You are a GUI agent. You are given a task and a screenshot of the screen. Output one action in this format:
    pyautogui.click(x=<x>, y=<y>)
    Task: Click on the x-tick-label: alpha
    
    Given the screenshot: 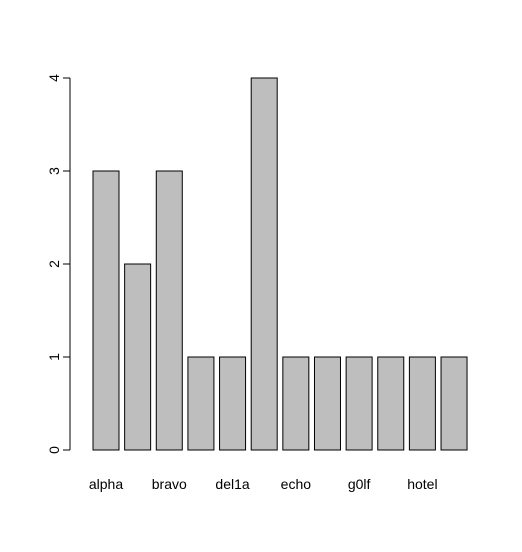 What is the action you would take?
    pyautogui.click(x=106, y=484)
    